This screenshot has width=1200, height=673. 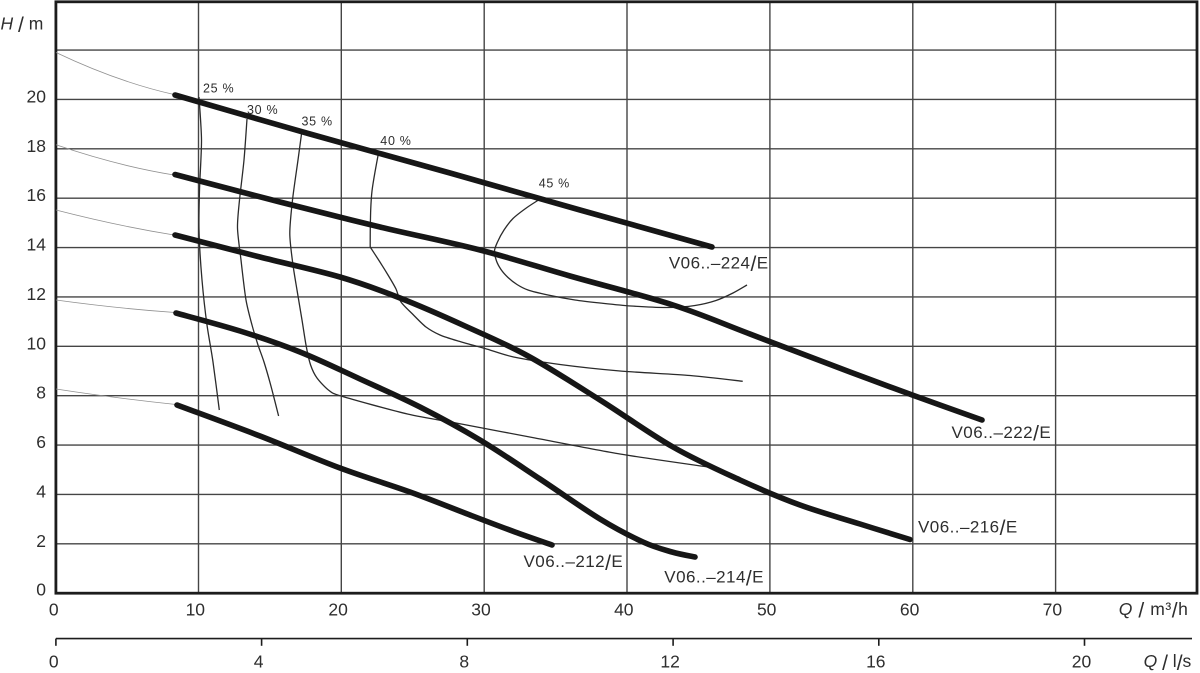 I want to click on svg-text: 2, so click(x=41, y=541).